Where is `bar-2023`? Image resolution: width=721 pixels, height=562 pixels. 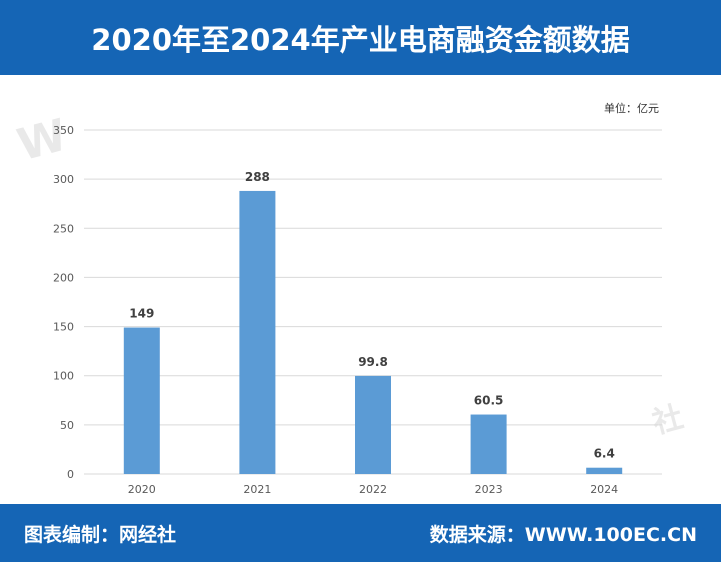
bar-2023 is located at coordinates (488, 444).